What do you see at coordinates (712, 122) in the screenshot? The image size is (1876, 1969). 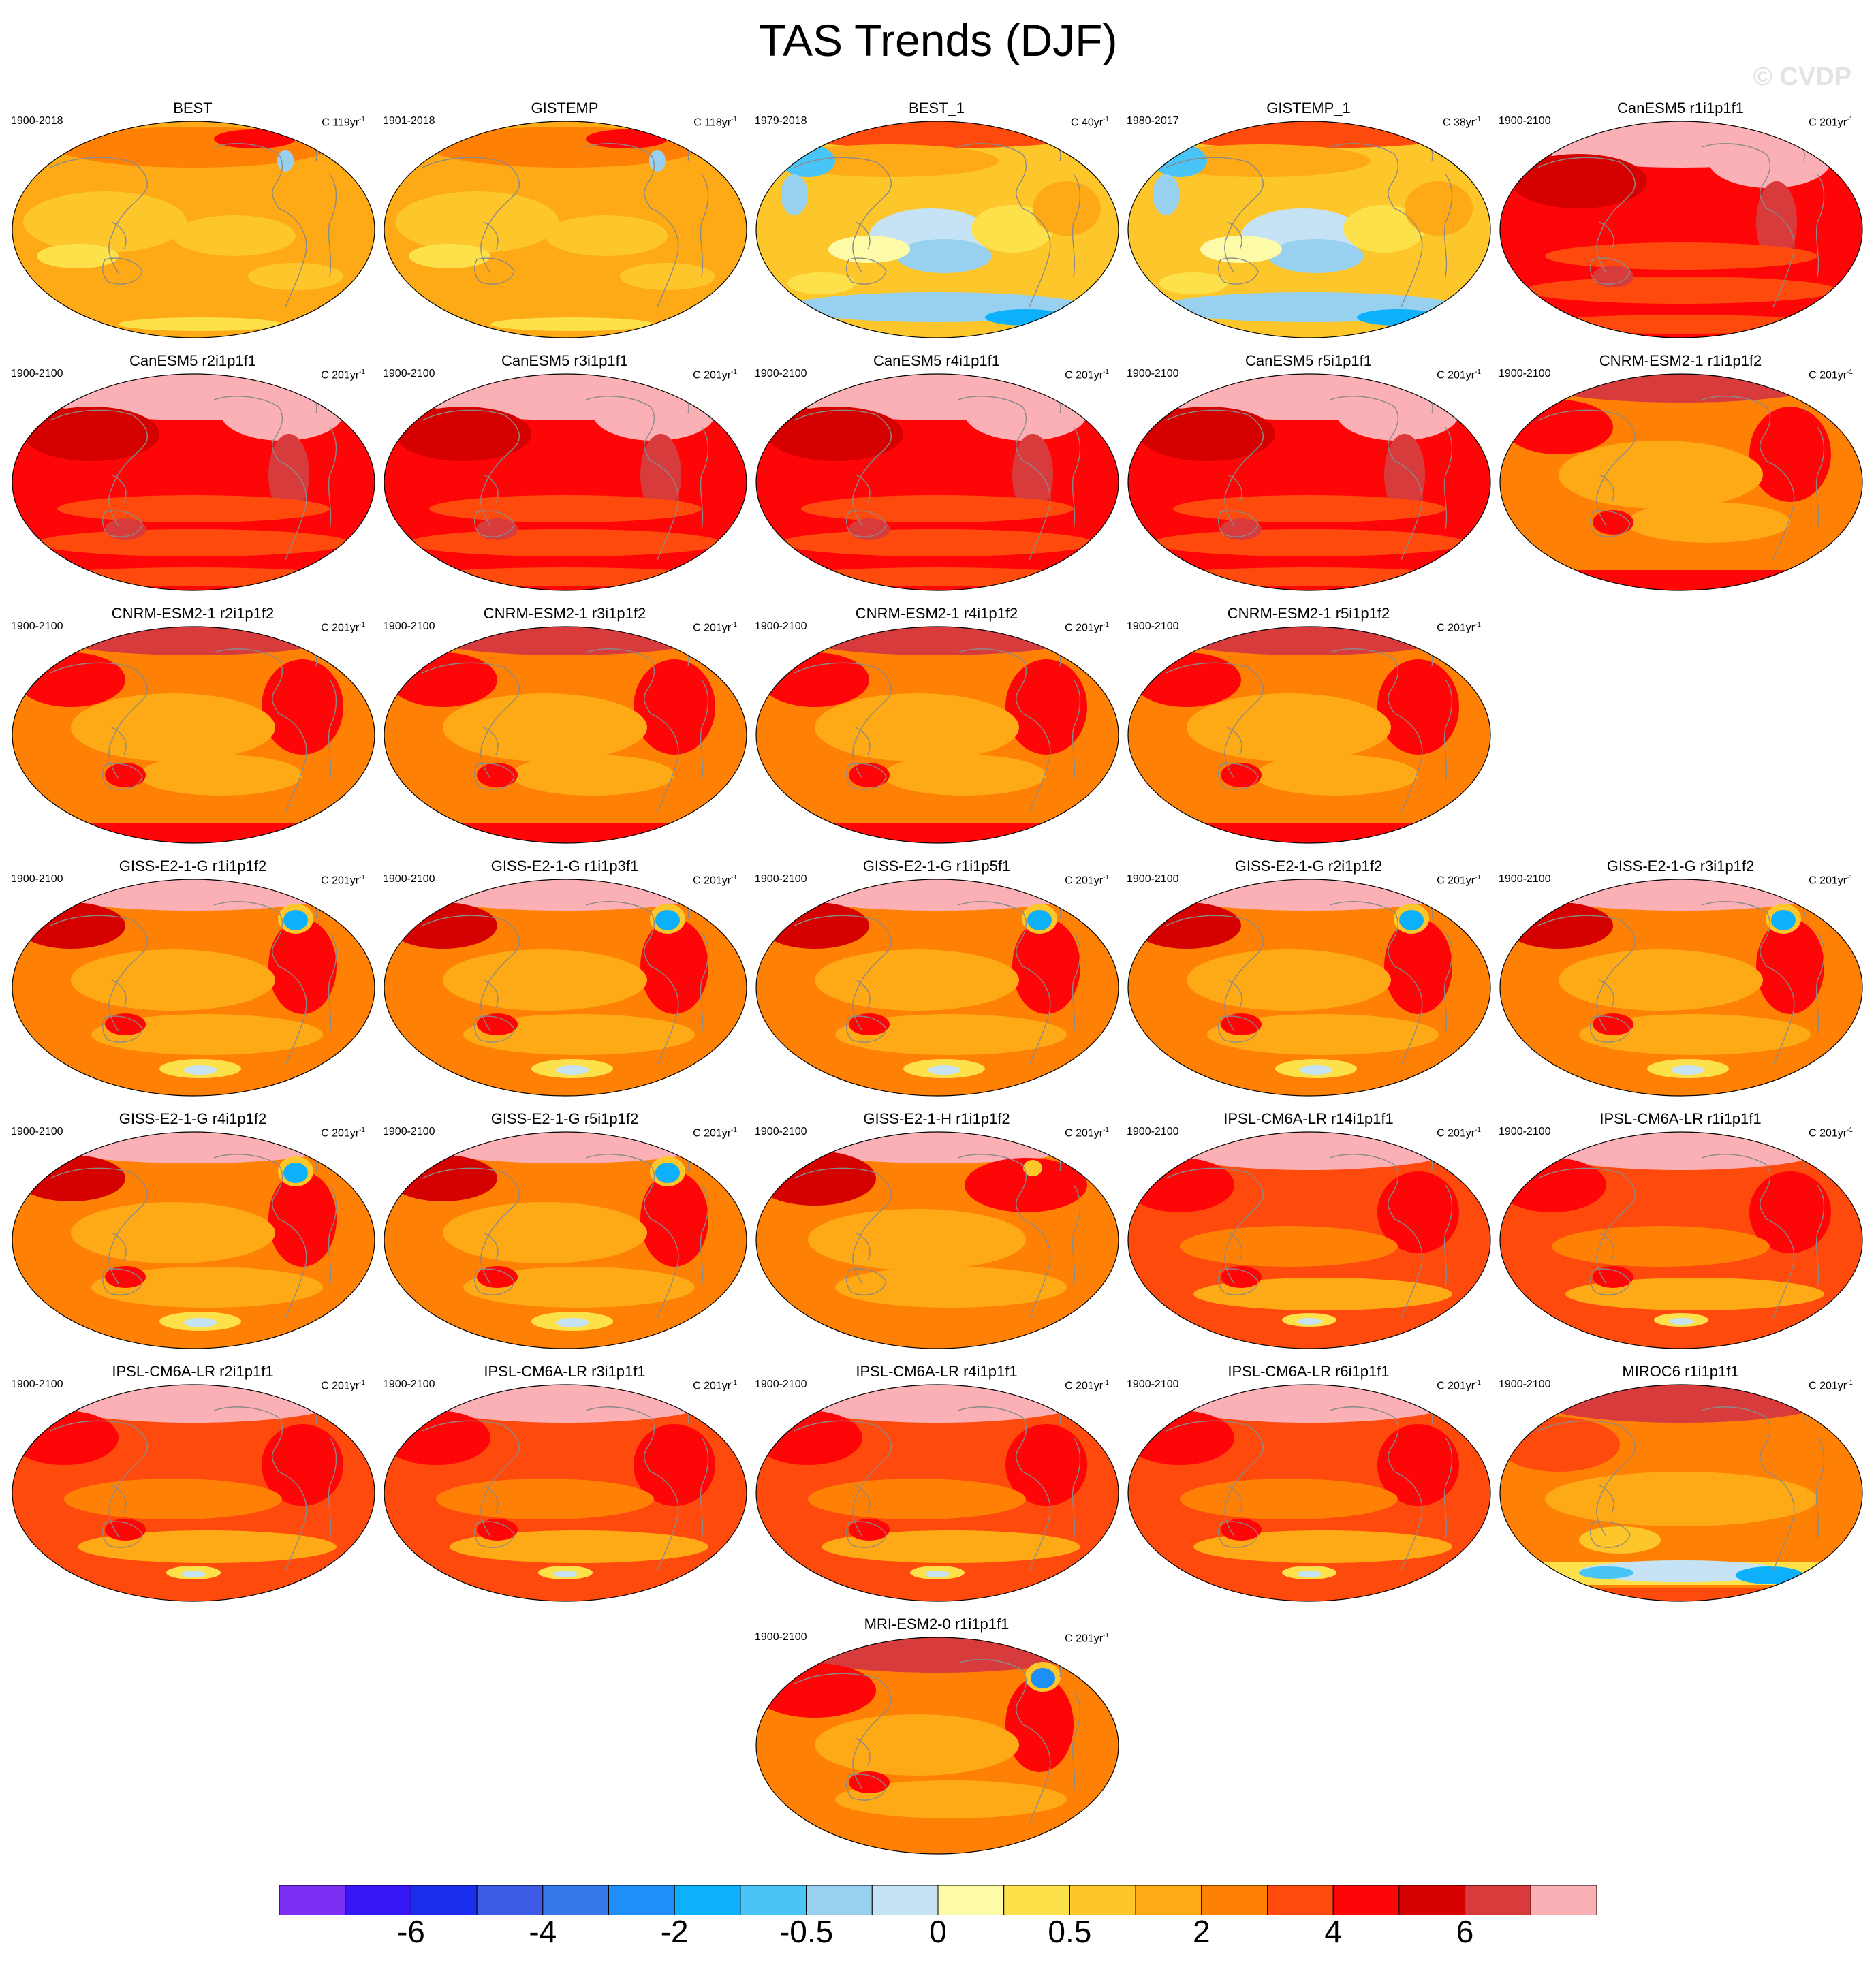 I see `panel-units-text: C 118yr` at bounding box center [712, 122].